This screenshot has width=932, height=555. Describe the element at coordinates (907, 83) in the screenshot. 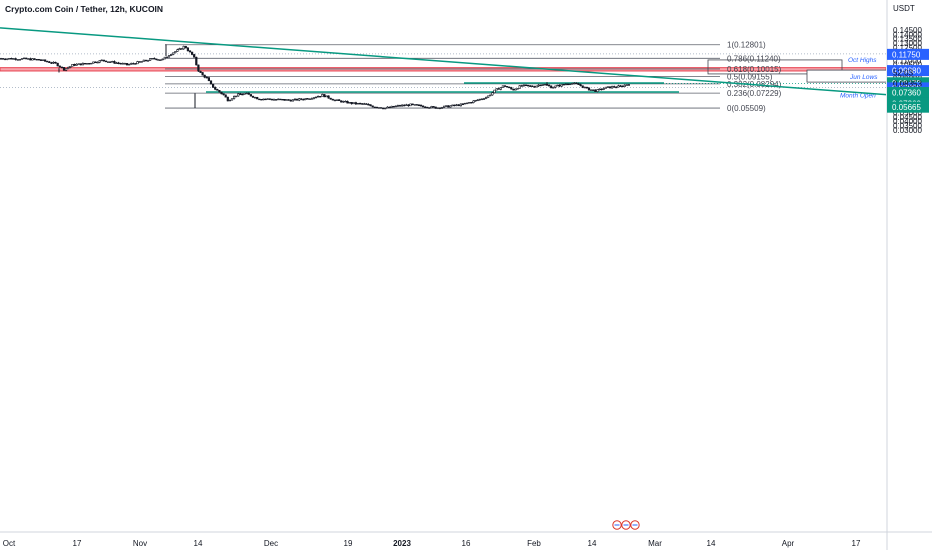

I see `current-price-label: 0.08353` at that location.